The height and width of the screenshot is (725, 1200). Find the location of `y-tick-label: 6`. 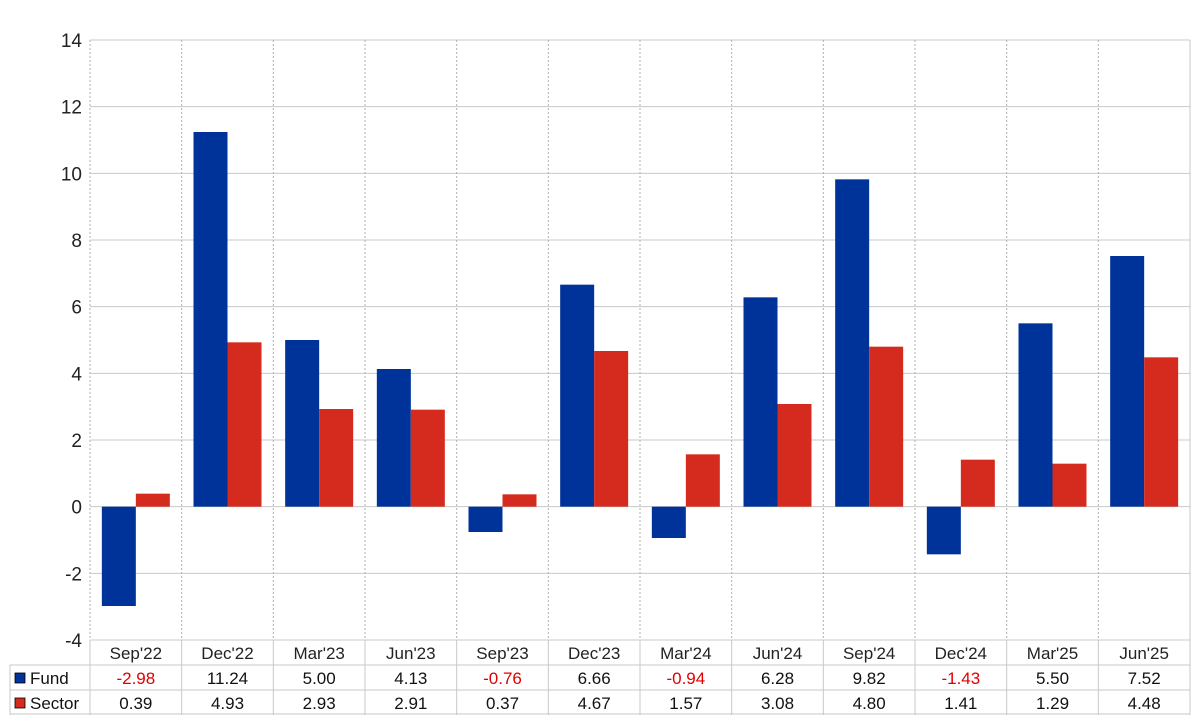

y-tick-label: 6 is located at coordinates (76, 308).